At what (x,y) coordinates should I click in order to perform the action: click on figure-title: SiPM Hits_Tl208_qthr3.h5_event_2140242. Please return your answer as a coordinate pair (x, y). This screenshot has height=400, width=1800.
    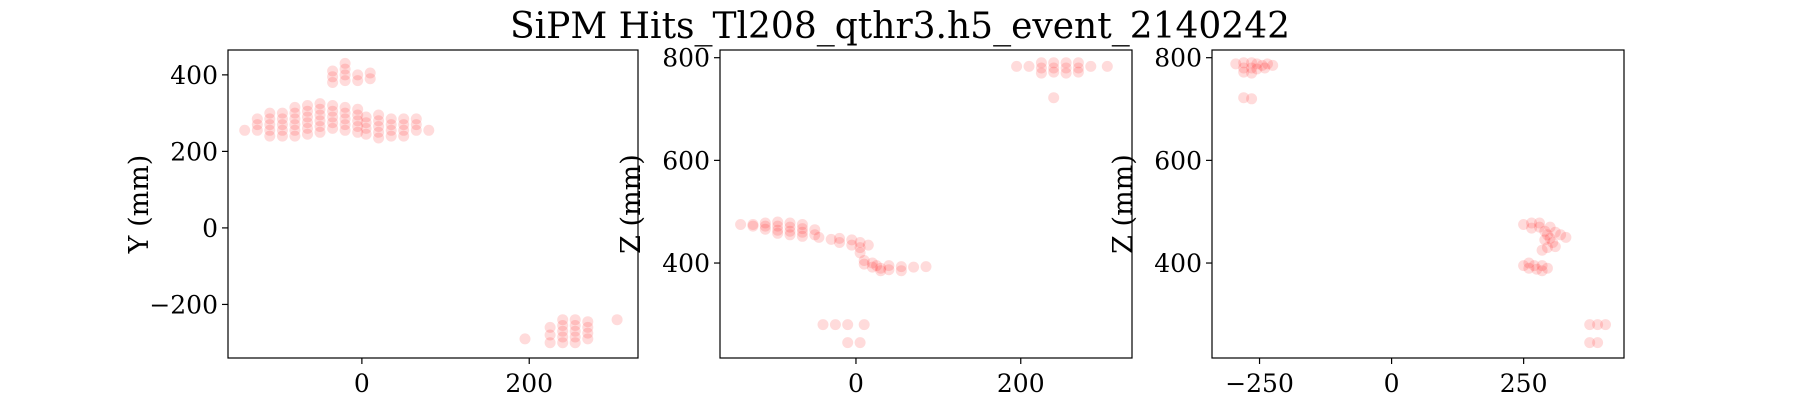
    Looking at the image, I should click on (900, 26).